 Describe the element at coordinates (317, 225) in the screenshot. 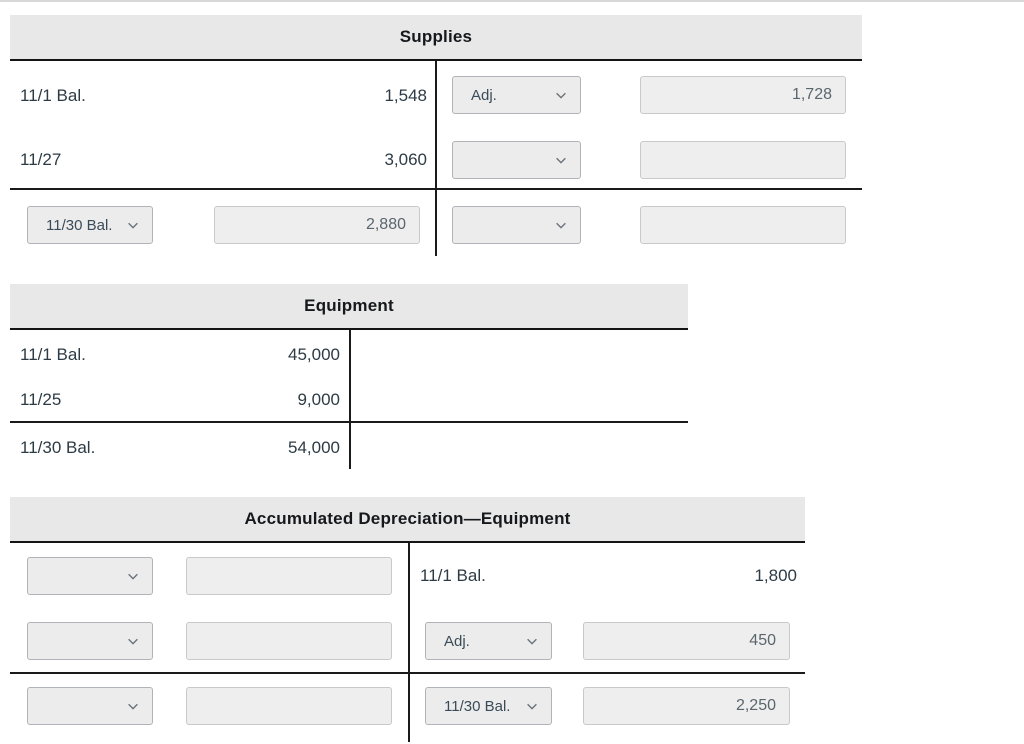

I see `supplies-debit-balance-input` at that location.